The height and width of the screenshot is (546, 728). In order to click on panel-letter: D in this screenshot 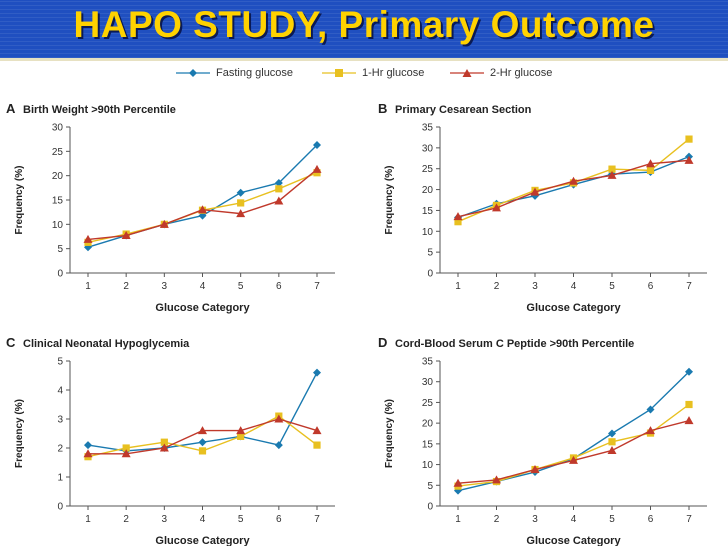, I will do `click(382, 342)`.